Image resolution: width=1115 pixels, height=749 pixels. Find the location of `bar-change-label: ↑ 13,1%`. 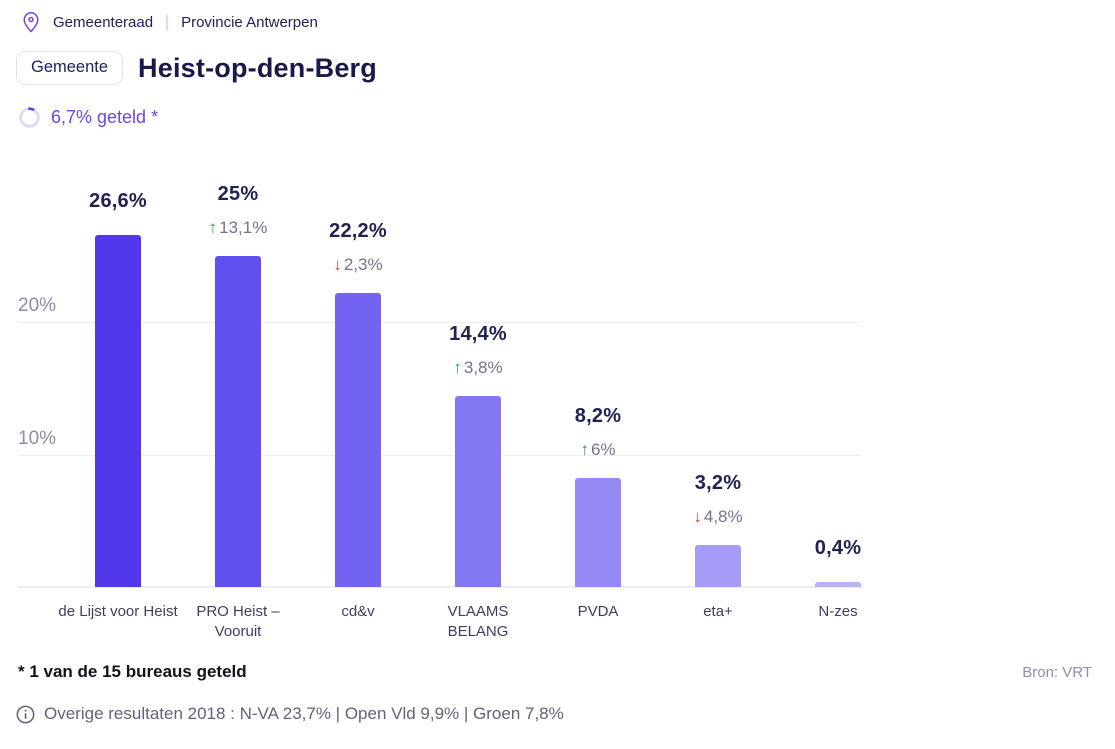

bar-change-label: ↑ 13,1% is located at coordinates (238, 228).